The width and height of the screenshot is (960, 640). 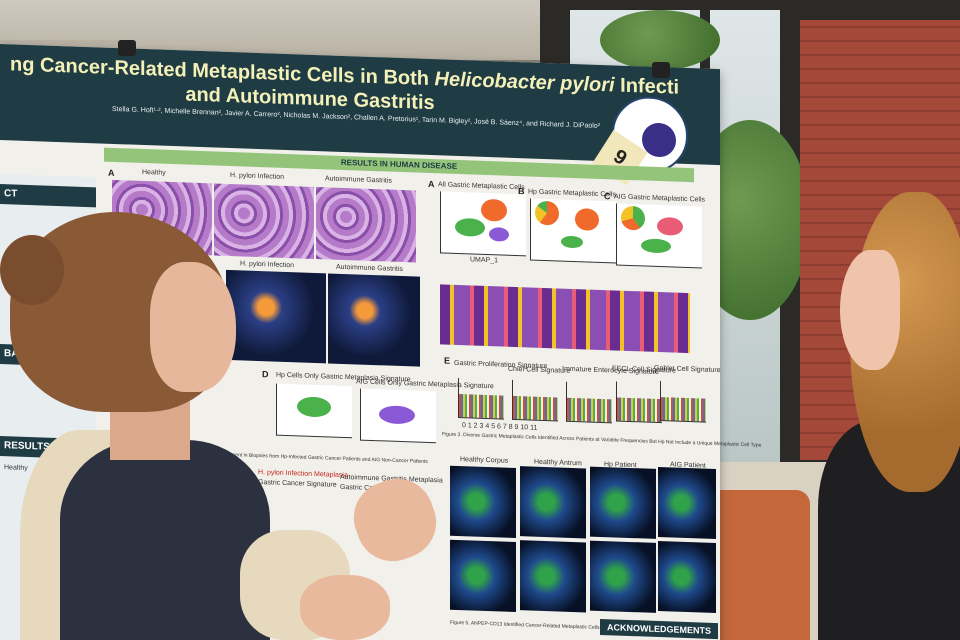 What do you see at coordinates (659, 629) in the screenshot?
I see `acknowledgements-bar: ACKNOWLEDGEMENTS` at bounding box center [659, 629].